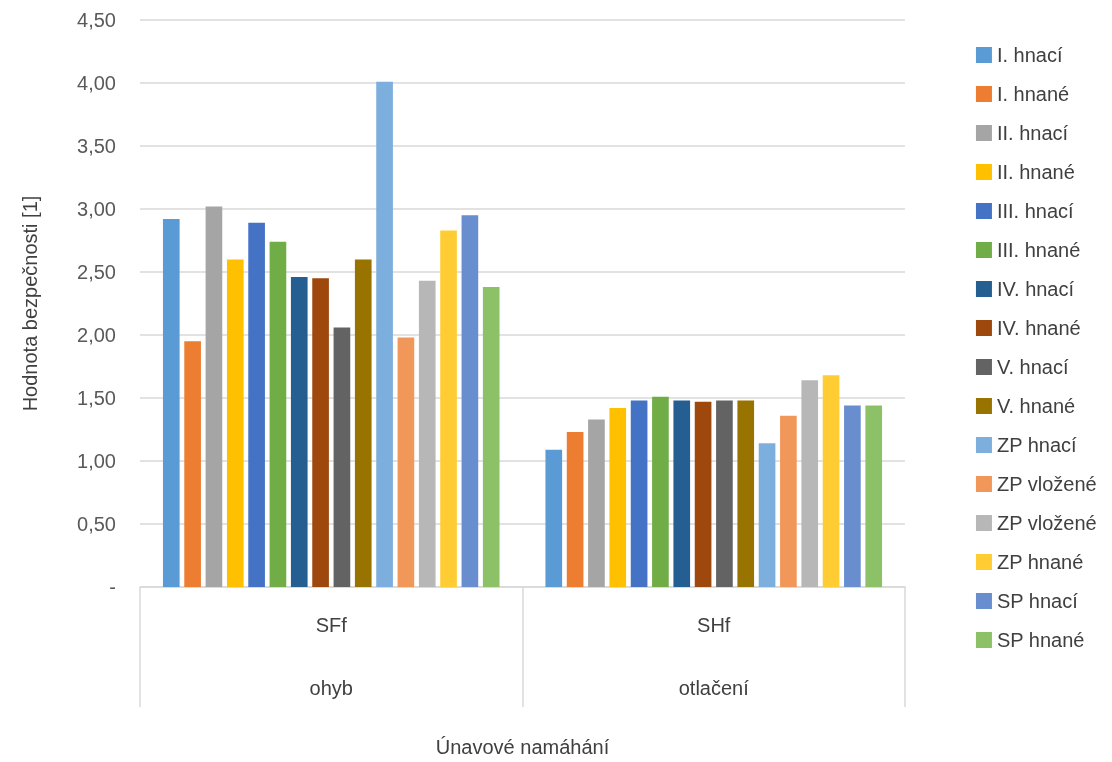  Describe the element at coordinates (96, 83) in the screenshot. I see `y-tick-label: 4,00` at that location.